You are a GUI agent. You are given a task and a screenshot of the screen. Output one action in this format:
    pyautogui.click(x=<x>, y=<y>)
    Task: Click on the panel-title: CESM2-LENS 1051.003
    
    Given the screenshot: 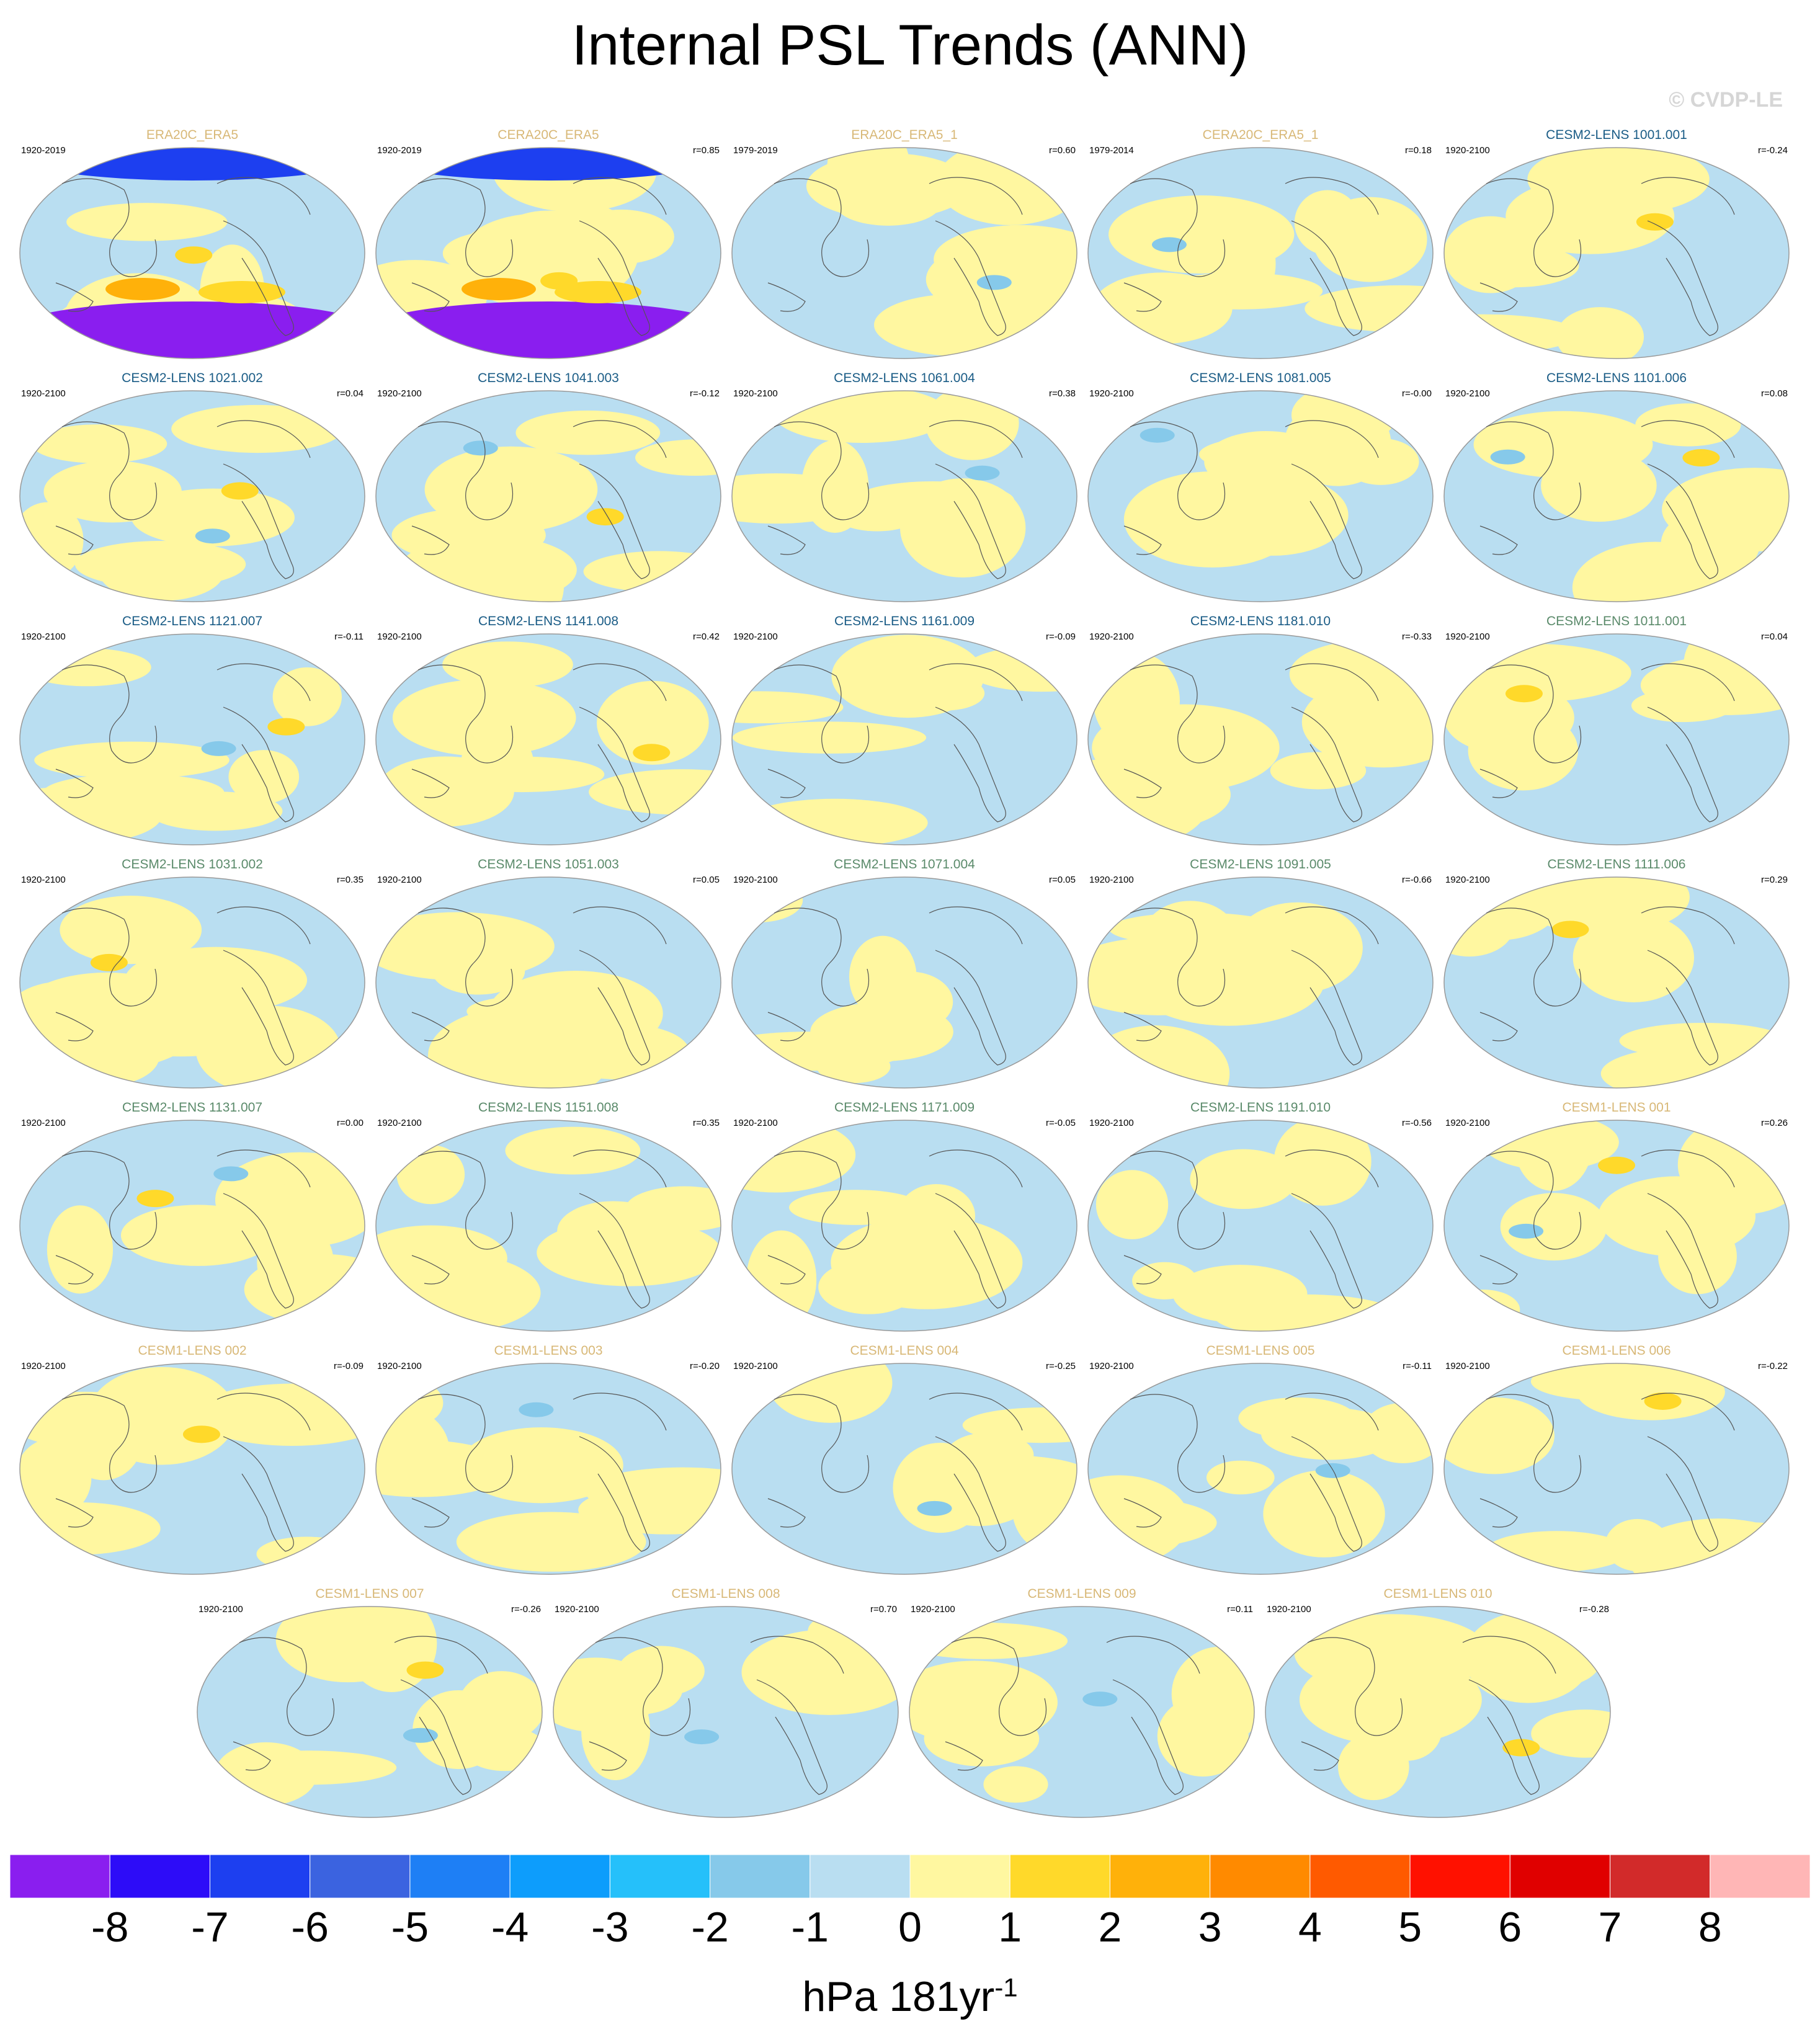 What is the action you would take?
    pyautogui.click(x=548, y=864)
    